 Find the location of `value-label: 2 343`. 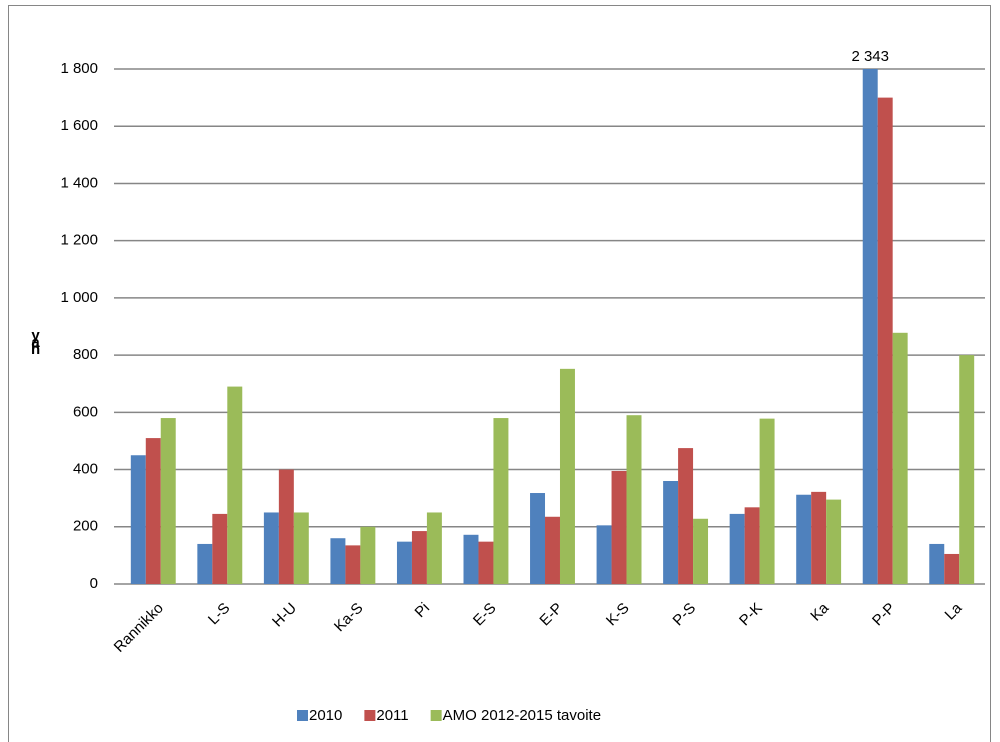

value-label: 2 343 is located at coordinates (870, 56).